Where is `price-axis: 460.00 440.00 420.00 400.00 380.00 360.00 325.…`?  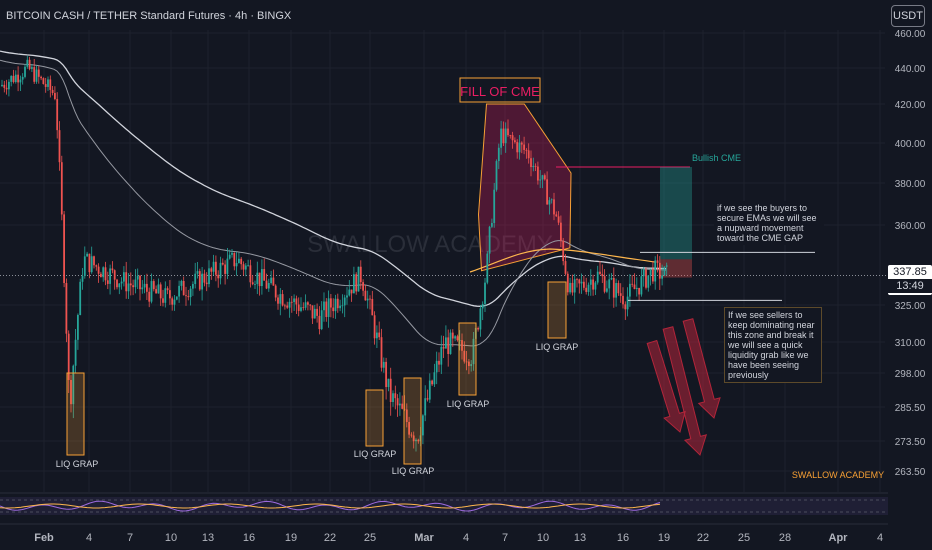
price-axis: 460.00 440.00 420.00 400.00 380.00 360.00 325.… is located at coordinates (910, 253).